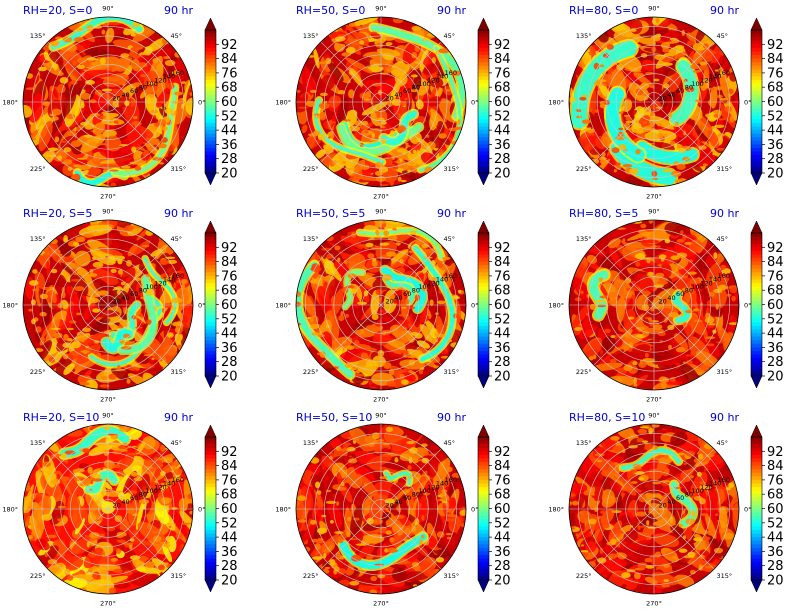  I want to click on moisture-band, so click(399, 290).